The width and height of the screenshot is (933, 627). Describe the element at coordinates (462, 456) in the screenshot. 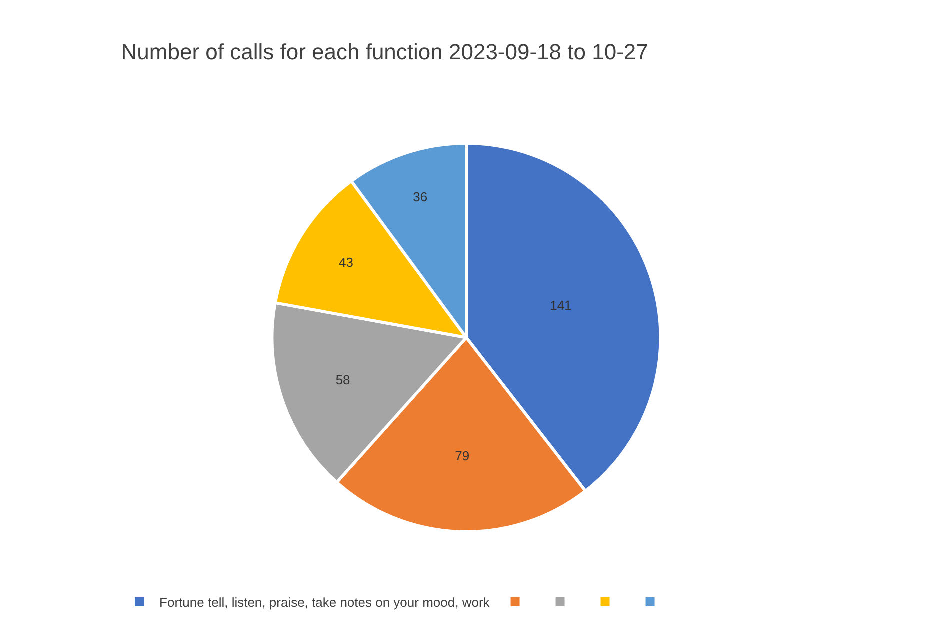

I see `data-label: 79` at that location.